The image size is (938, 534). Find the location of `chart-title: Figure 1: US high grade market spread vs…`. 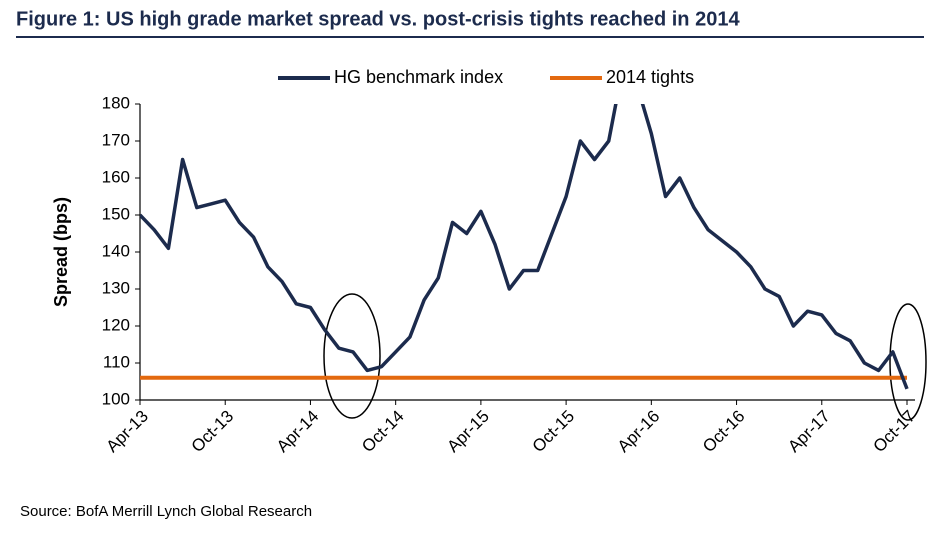

chart-title: Figure 1: US high grade market spread vs… is located at coordinates (378, 19).